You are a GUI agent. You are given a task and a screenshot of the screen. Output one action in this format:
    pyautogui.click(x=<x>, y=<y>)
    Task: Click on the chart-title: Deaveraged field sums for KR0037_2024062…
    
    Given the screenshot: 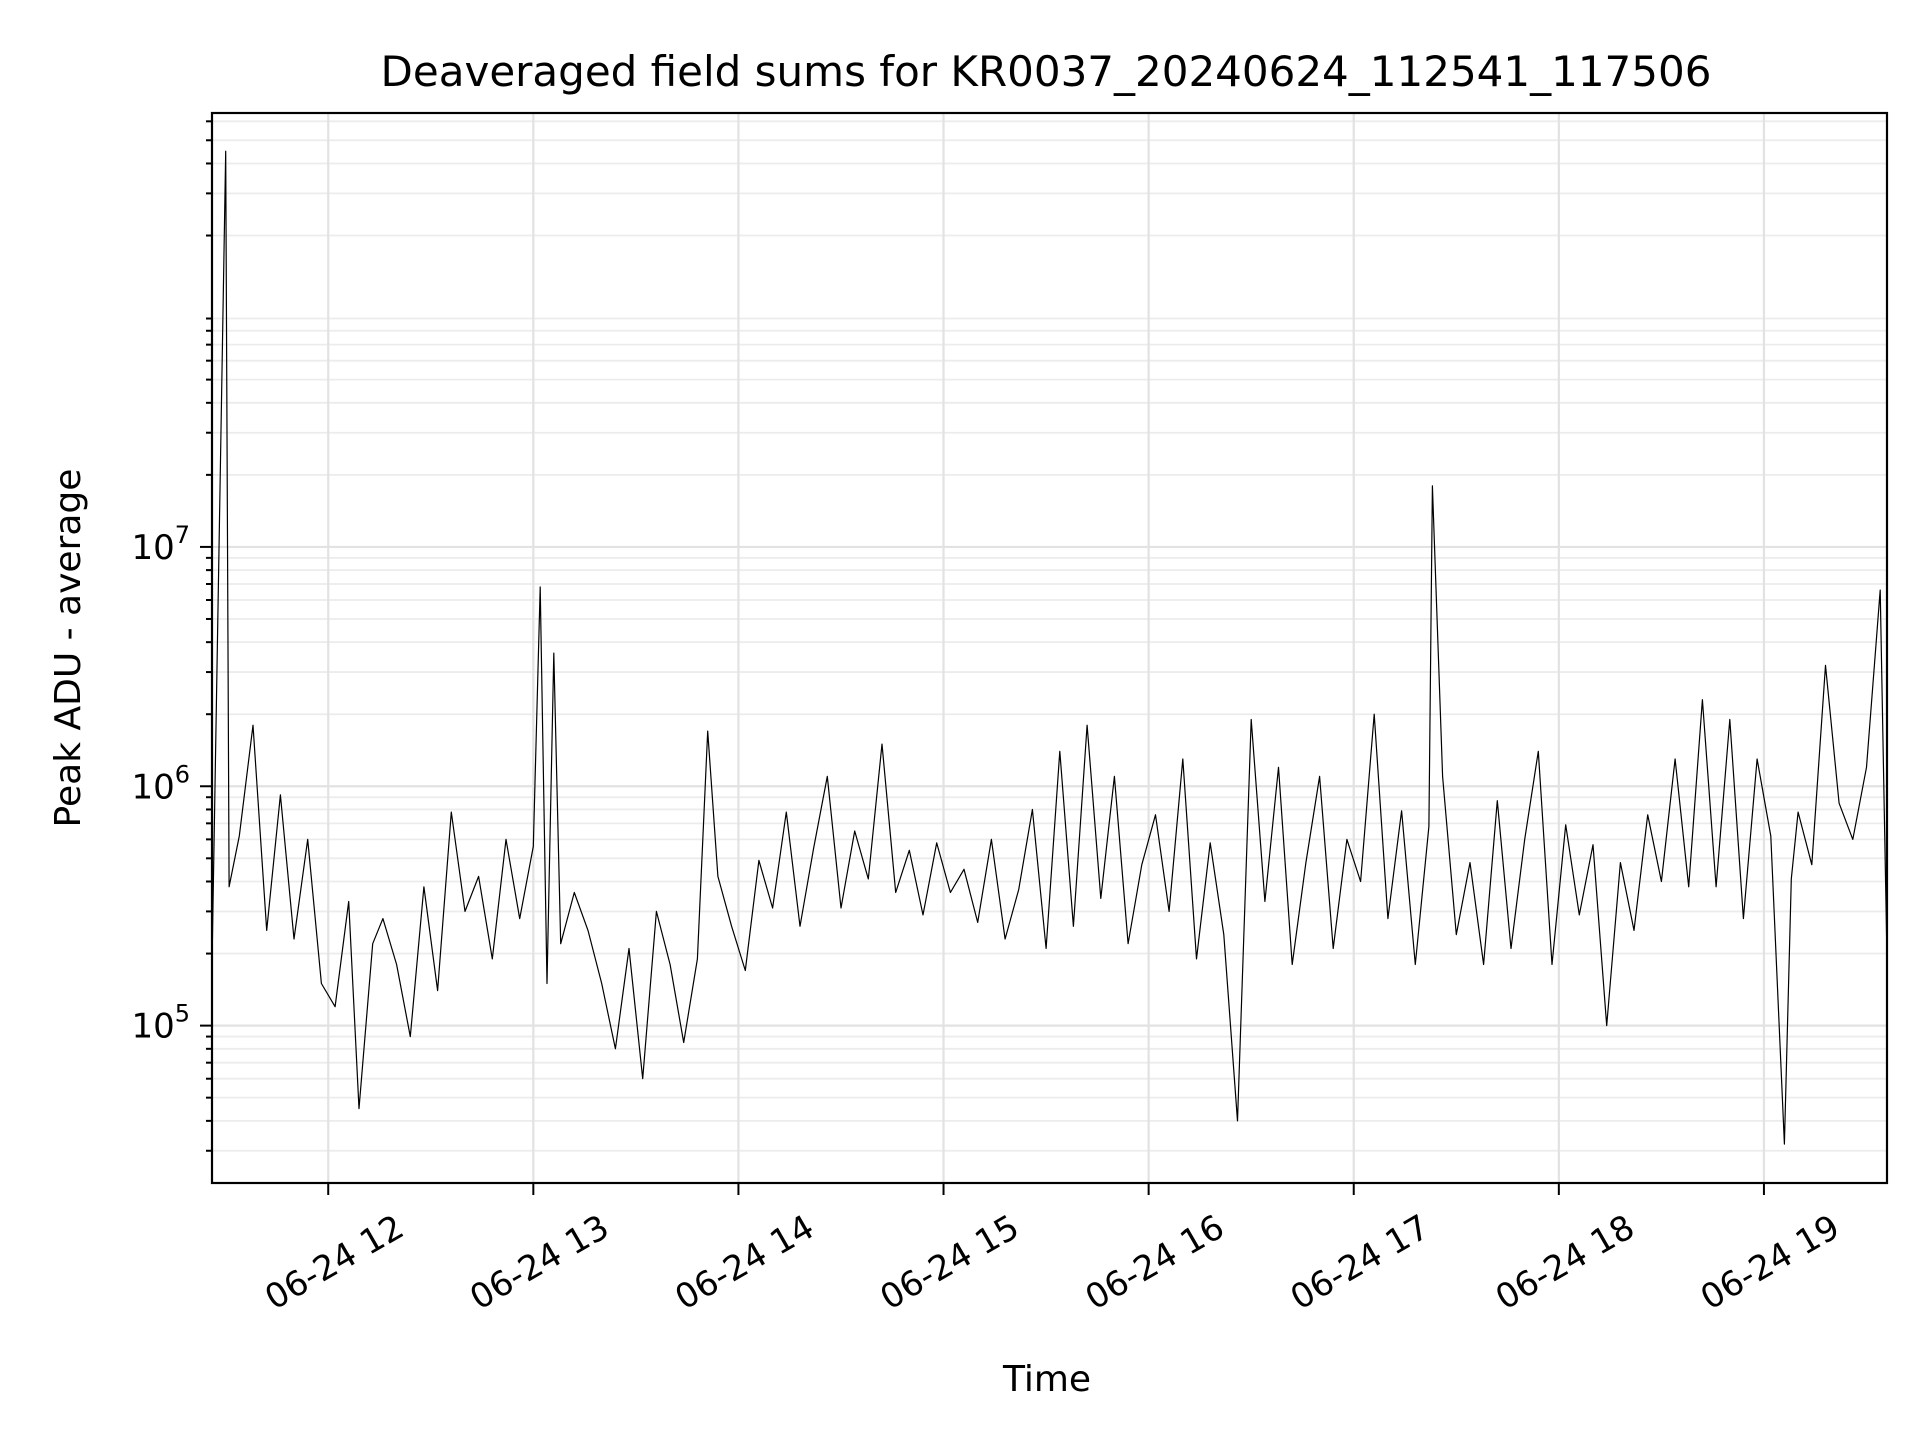 What is the action you would take?
    pyautogui.click(x=1046, y=71)
    